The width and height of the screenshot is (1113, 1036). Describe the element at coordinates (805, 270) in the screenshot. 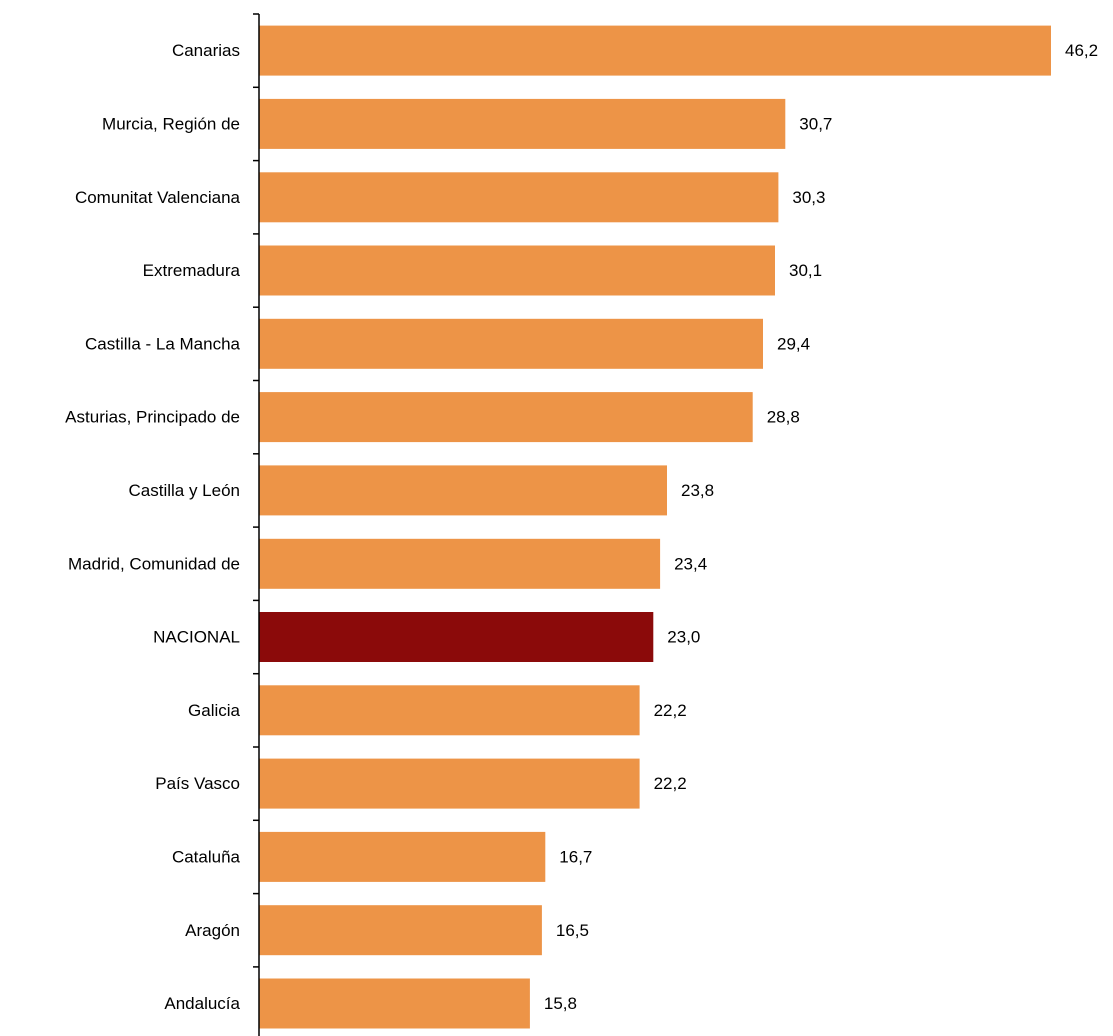

I see `value-label: 30,1` at that location.